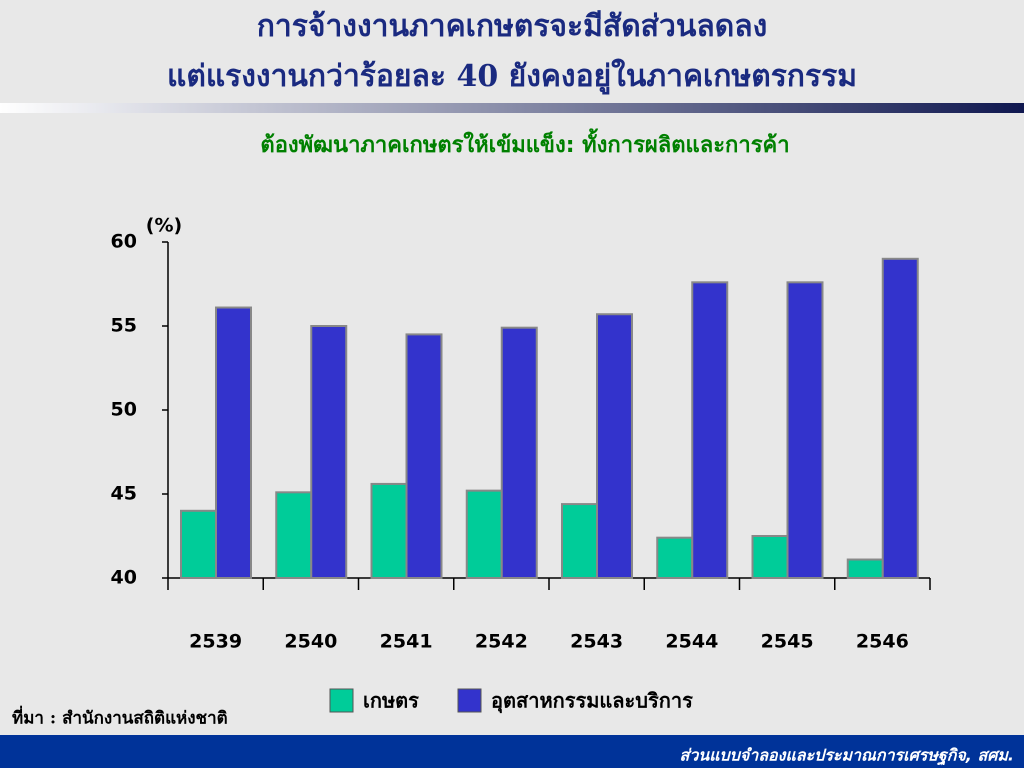  Describe the element at coordinates (124, 578) in the screenshot. I see `y-tick-label: 40` at that location.